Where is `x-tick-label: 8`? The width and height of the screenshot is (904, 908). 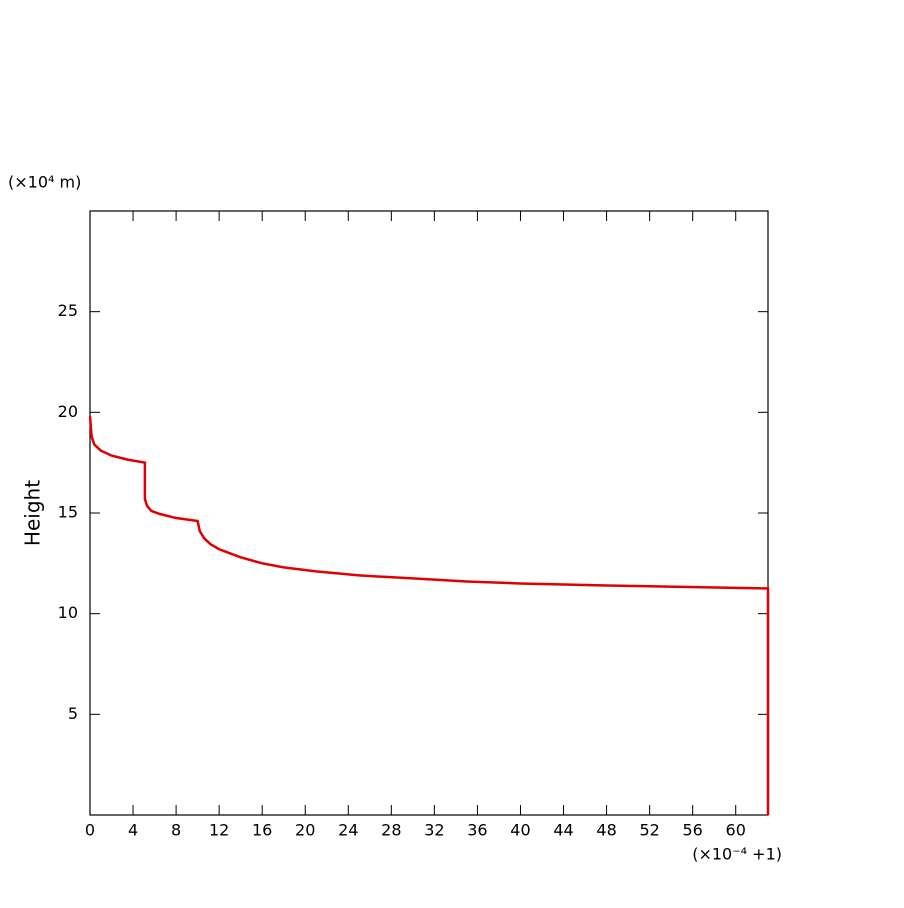 x-tick-label: 8 is located at coordinates (176, 830).